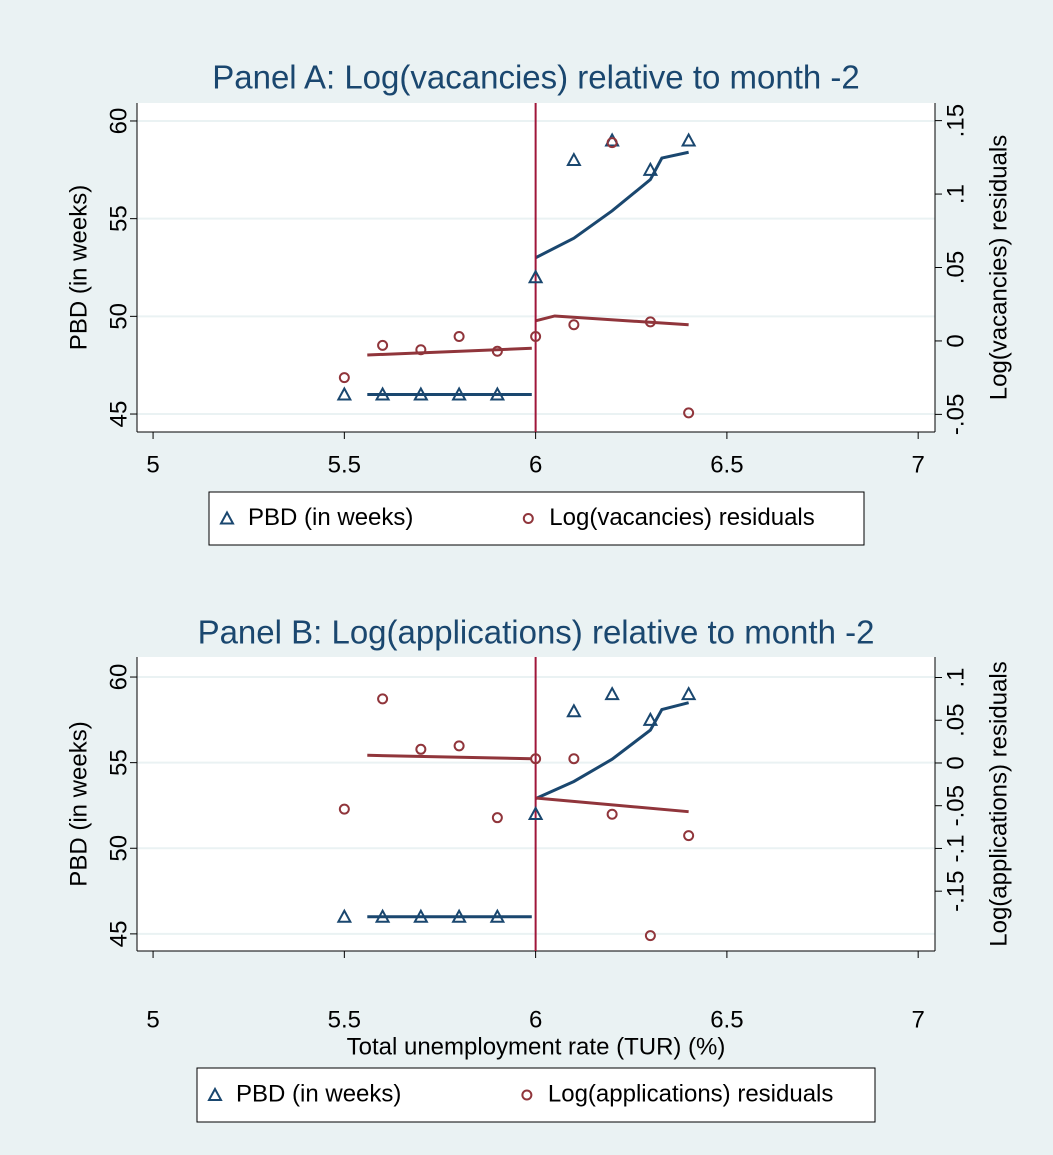 The image size is (1053, 1155). I want to click on legend-label: Log(applications) residuals, so click(691, 1093).